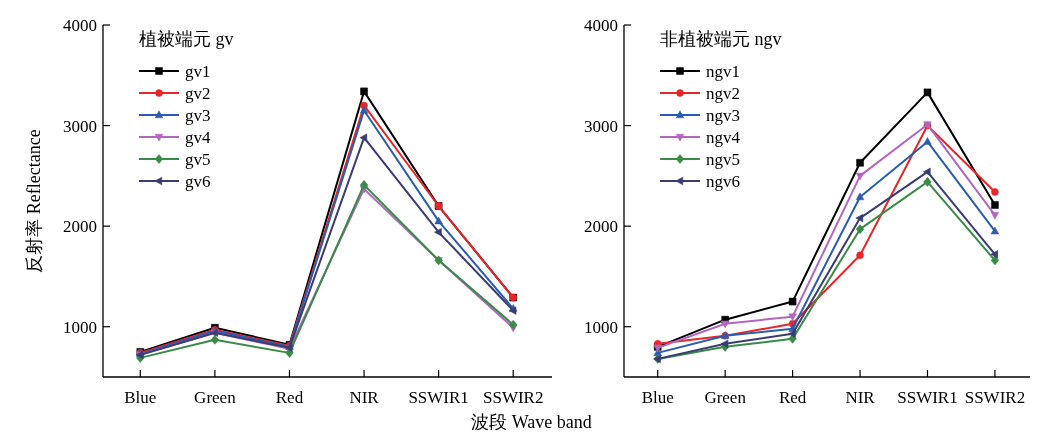 The height and width of the screenshot is (434, 1063). I want to click on legend-title: 植被端元 gv, so click(186, 39).